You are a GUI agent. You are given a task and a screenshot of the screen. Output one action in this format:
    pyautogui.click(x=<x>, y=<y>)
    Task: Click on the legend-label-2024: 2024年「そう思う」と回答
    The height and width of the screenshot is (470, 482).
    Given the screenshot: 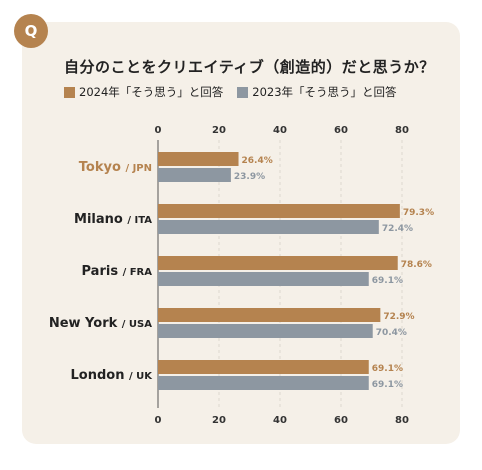 What is the action you would take?
    pyautogui.click(x=151, y=92)
    